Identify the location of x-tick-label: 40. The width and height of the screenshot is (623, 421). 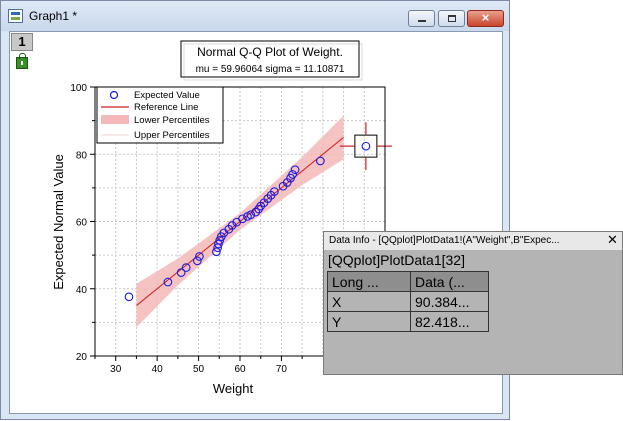
(158, 369).